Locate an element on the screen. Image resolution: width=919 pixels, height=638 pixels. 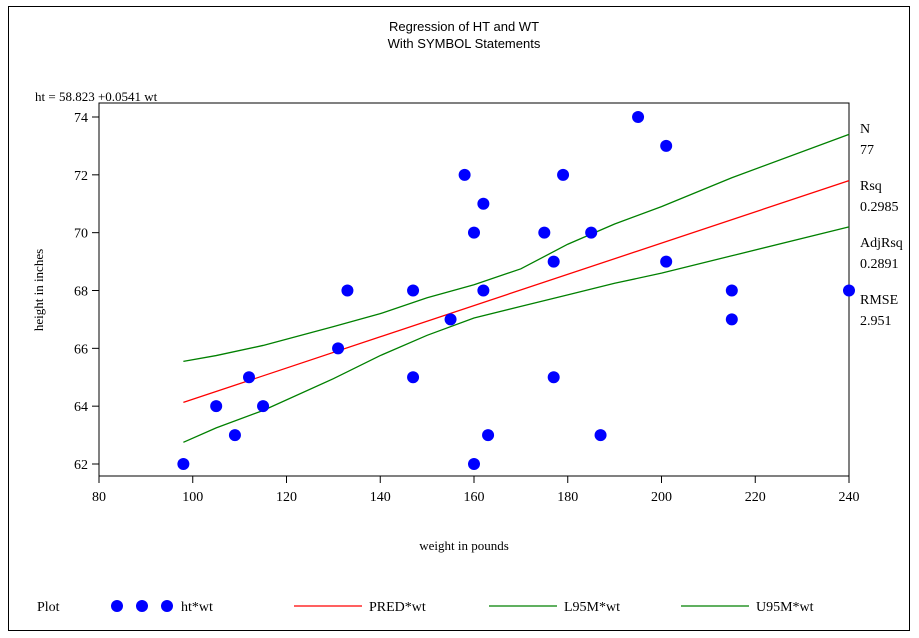
stat-value: 0.2891 is located at coordinates (879, 264).